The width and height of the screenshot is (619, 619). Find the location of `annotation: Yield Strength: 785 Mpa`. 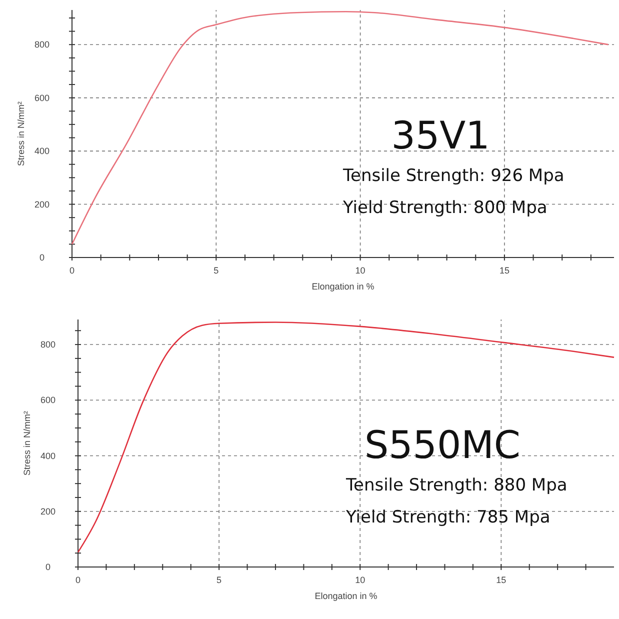

annotation: Yield Strength: 785 Mpa is located at coordinates (447, 517).